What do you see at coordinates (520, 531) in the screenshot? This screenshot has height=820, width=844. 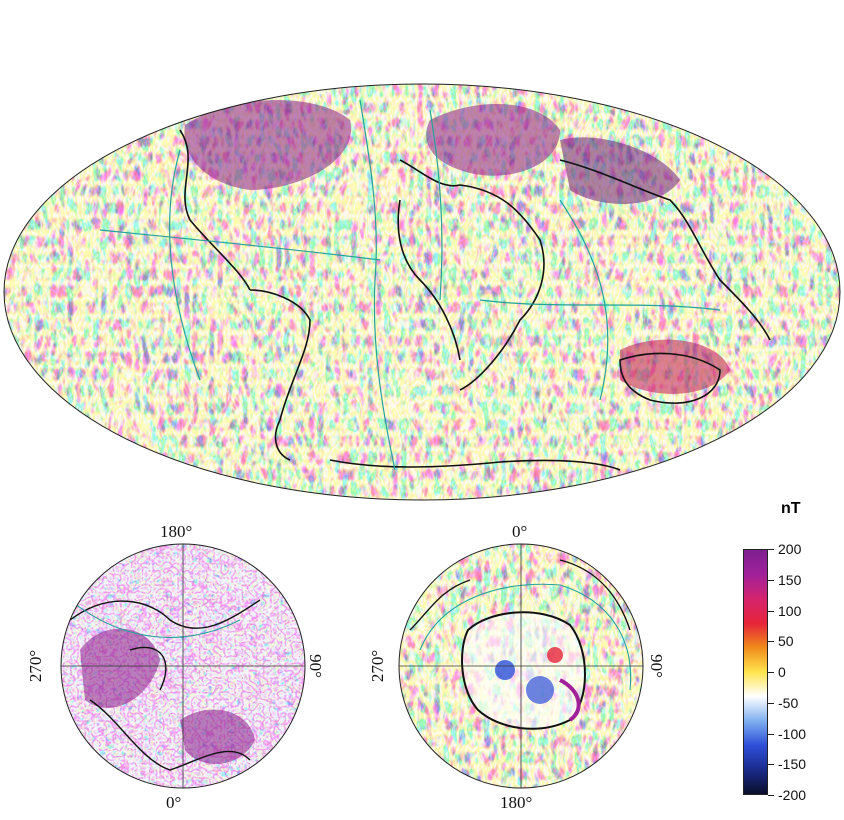 I see `south-polar-label-top: 0°` at bounding box center [520, 531].